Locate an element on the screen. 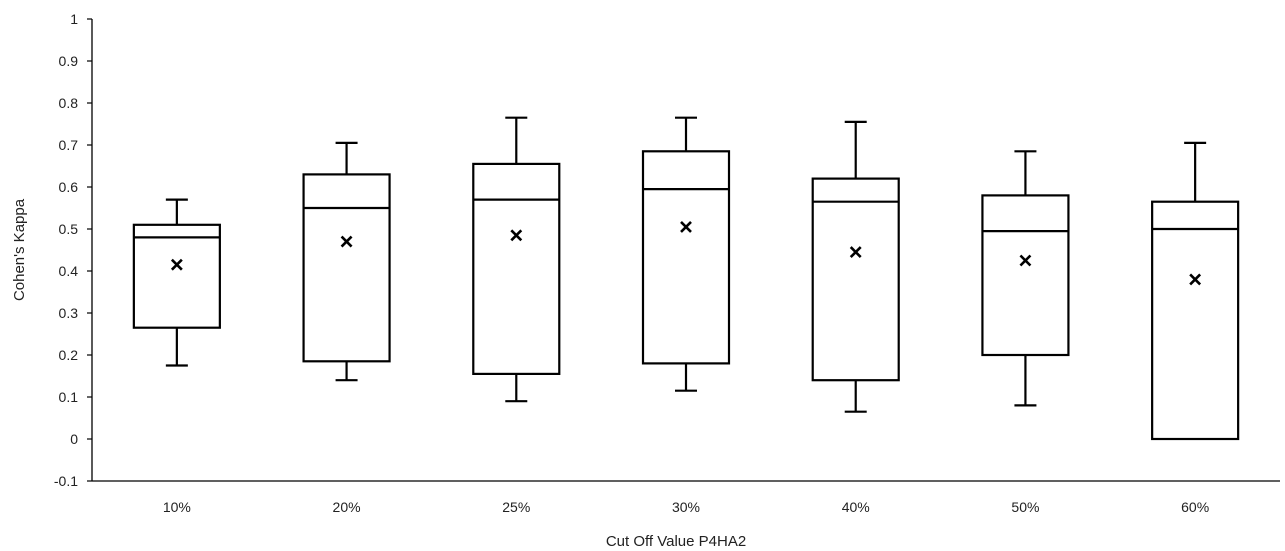 The image size is (1285, 551). x-tick-label: 60% is located at coordinates (1195, 507).